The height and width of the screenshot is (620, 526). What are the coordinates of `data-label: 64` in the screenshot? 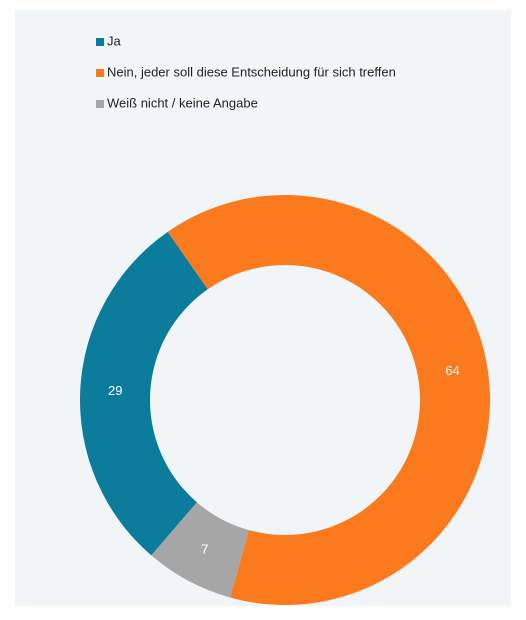 It's located at (452, 370).